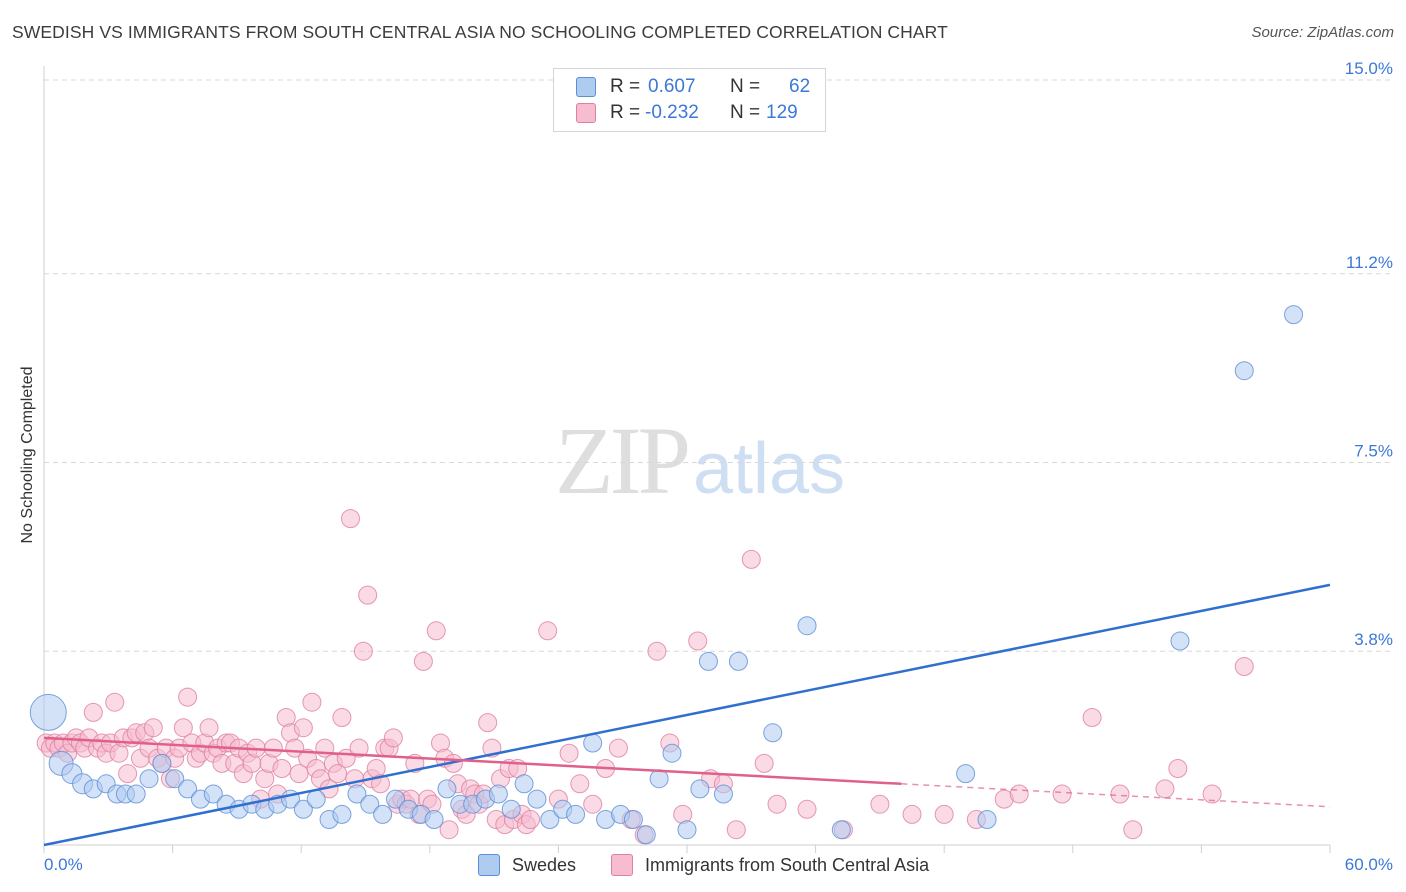  What do you see at coordinates (787, 864) in the screenshot?
I see `legend-label-immigrants: Immigrants from South Central Asia` at bounding box center [787, 864].